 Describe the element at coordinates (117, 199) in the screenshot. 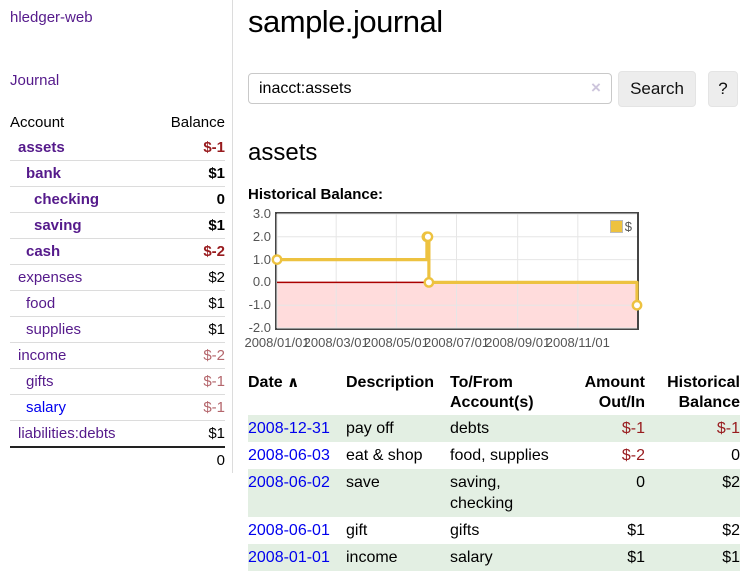

I see `account-row-checking: checking 0` at that location.